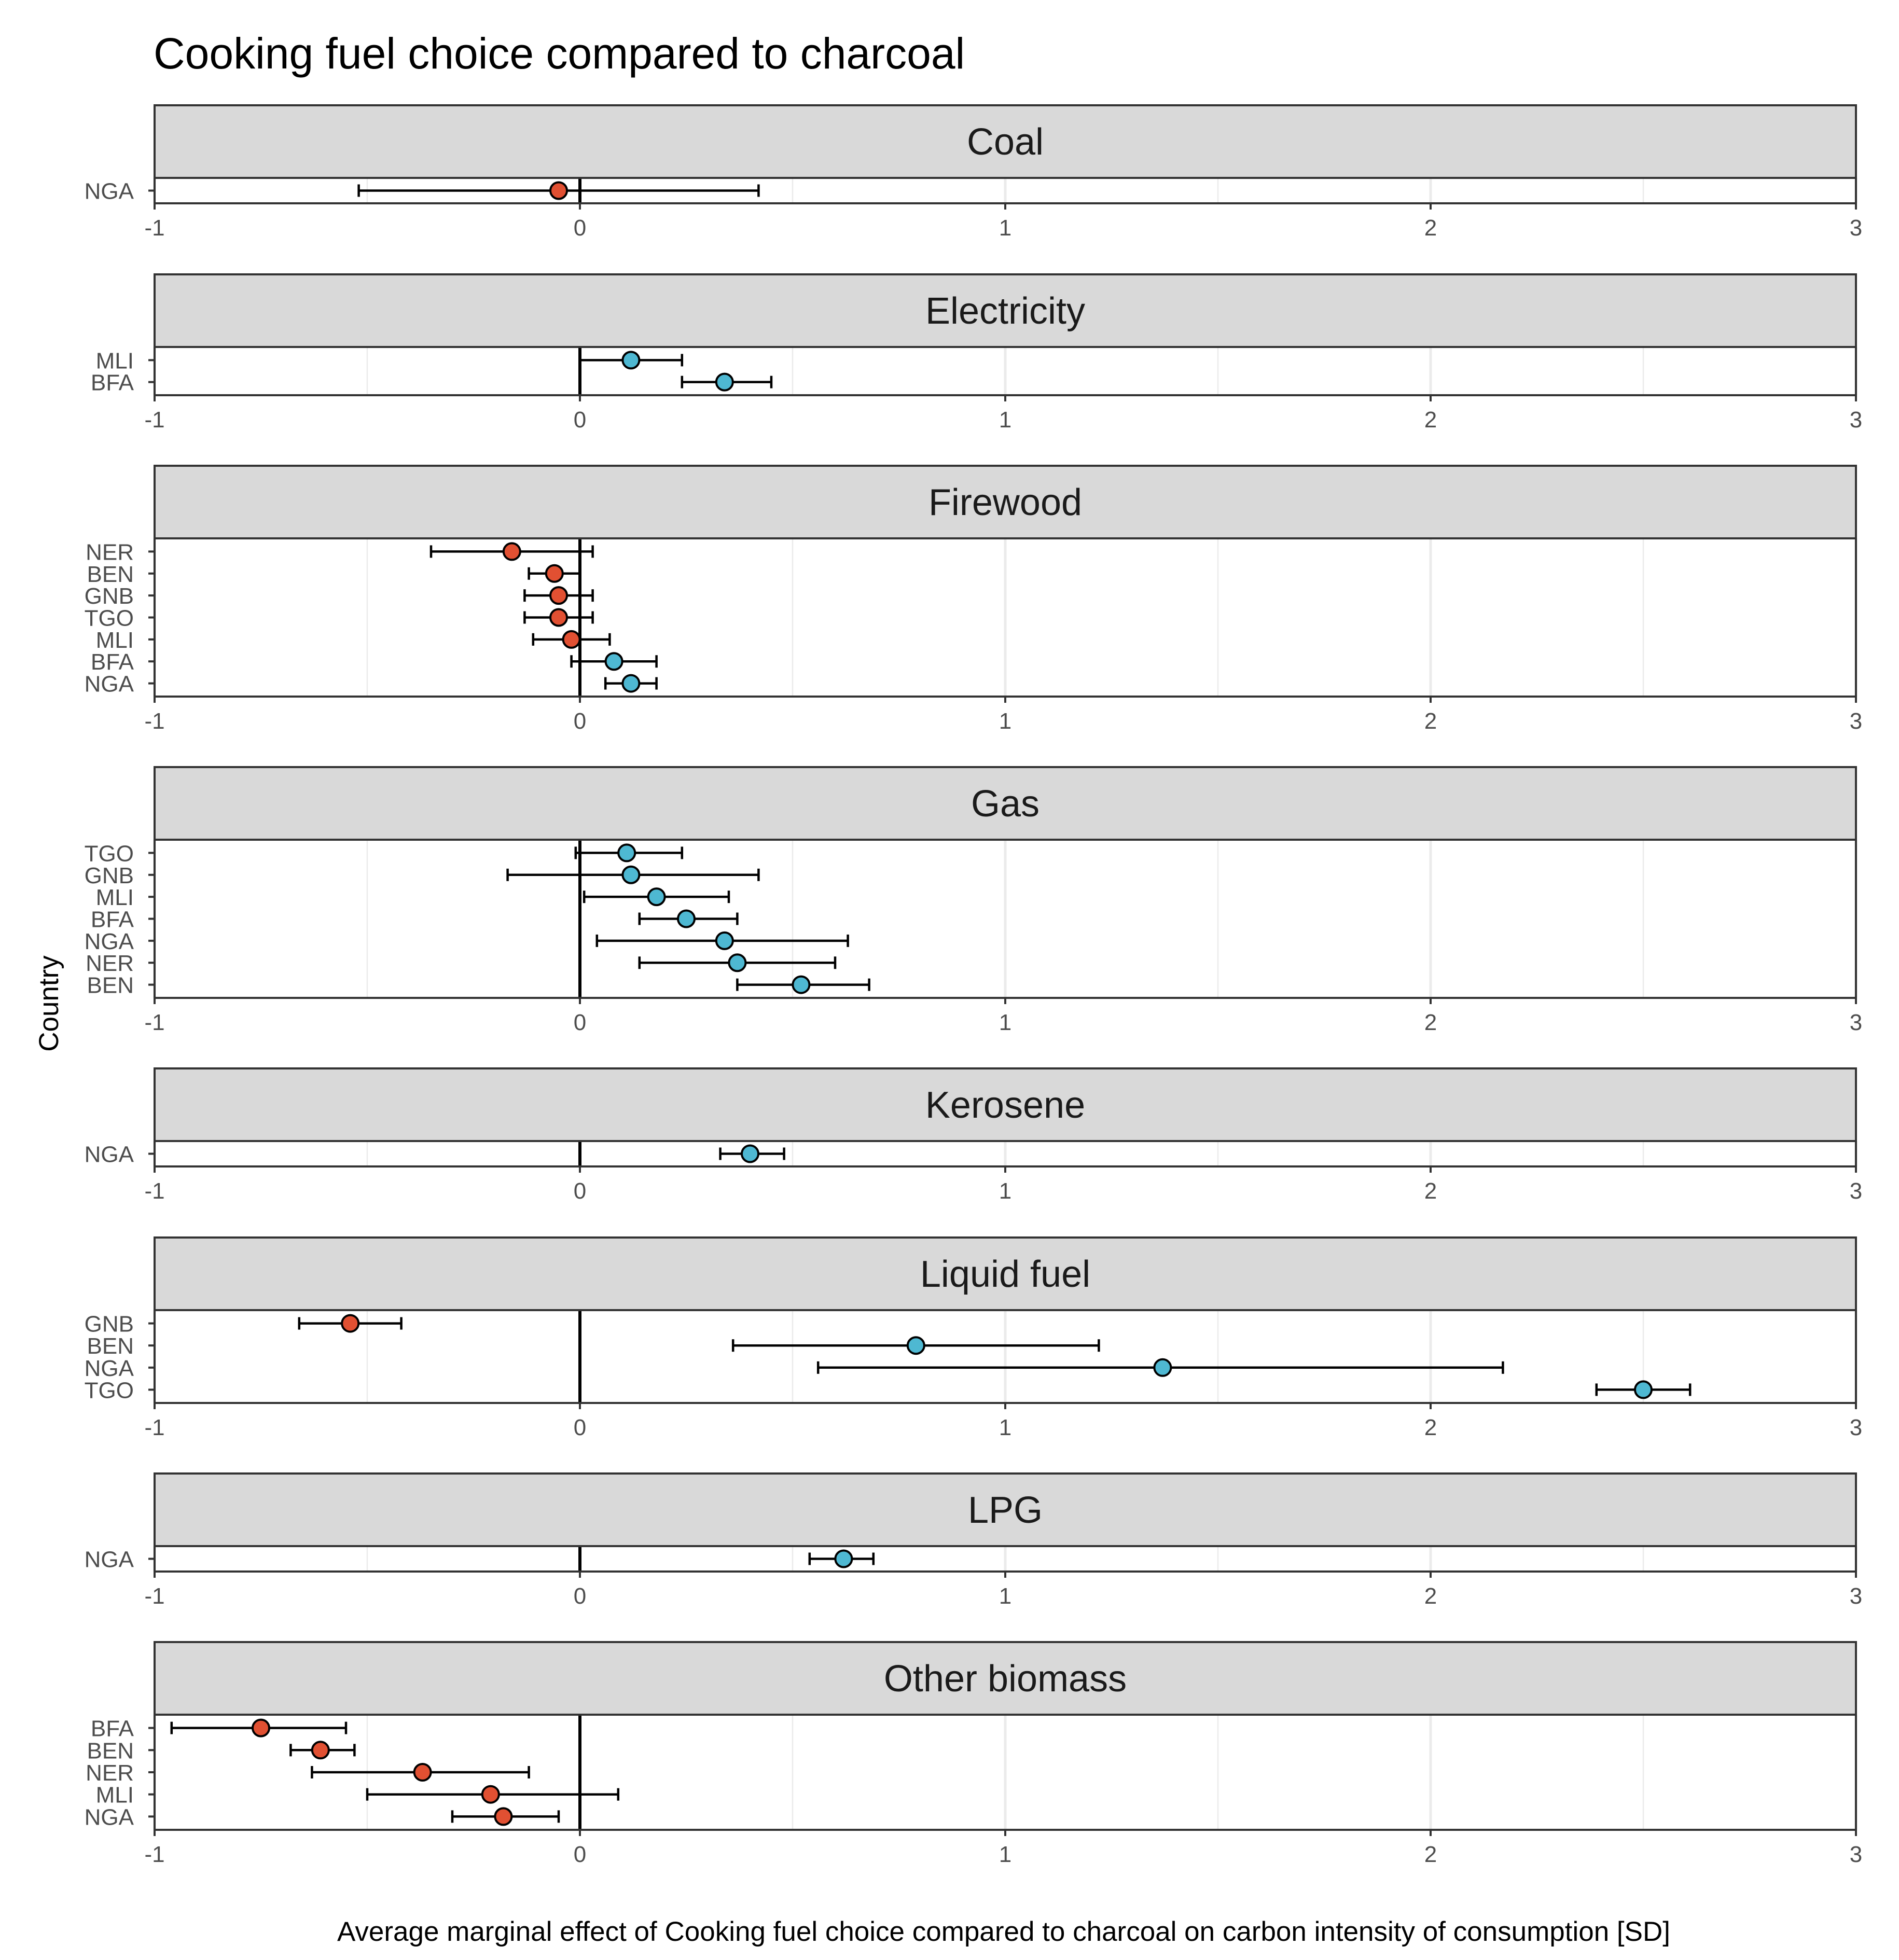 The height and width of the screenshot is (1960, 1899). Describe the element at coordinates (559, 53) in the screenshot. I see `chart-title: Cooking fuel choice compared to charcoal` at that location.